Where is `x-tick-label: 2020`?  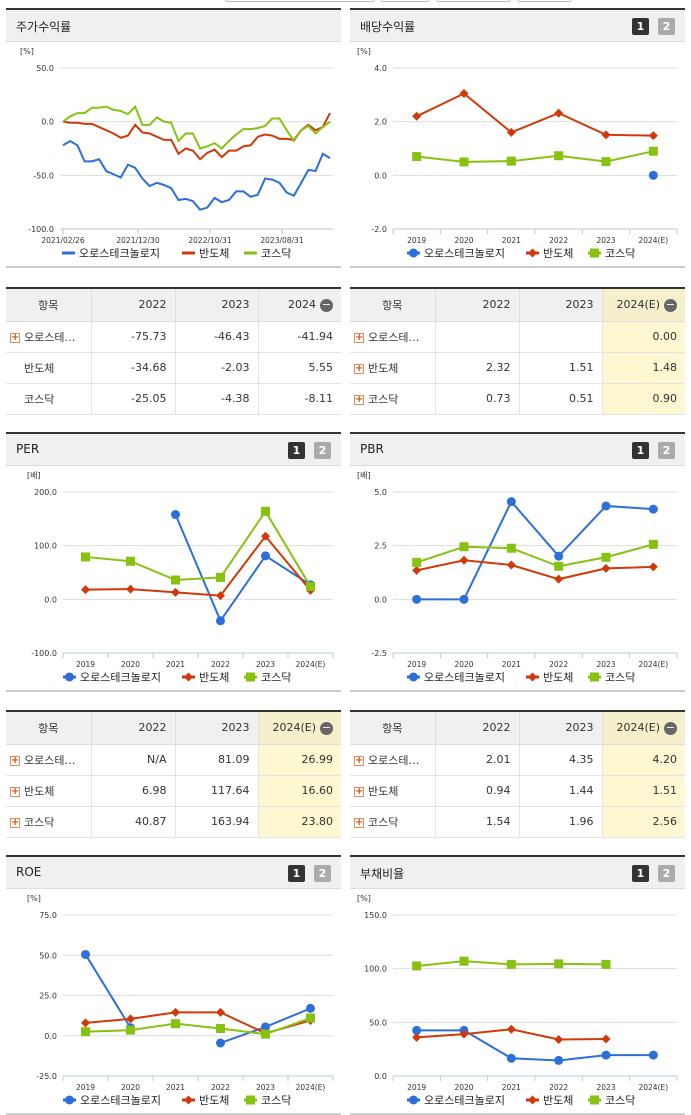
x-tick-label: 2020 is located at coordinates (130, 664).